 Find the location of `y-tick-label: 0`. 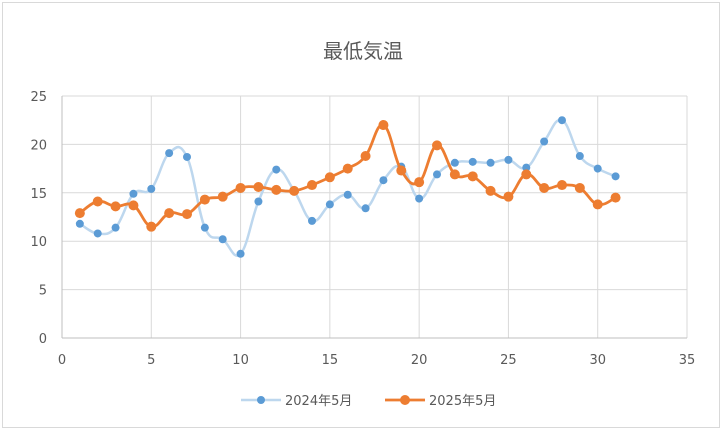

y-tick-label: 0 is located at coordinates (43, 339).